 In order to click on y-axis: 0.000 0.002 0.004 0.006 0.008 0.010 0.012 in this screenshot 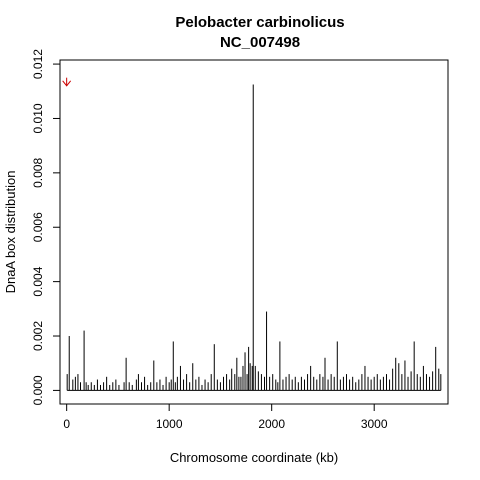, I will do `click(46, 227)`.